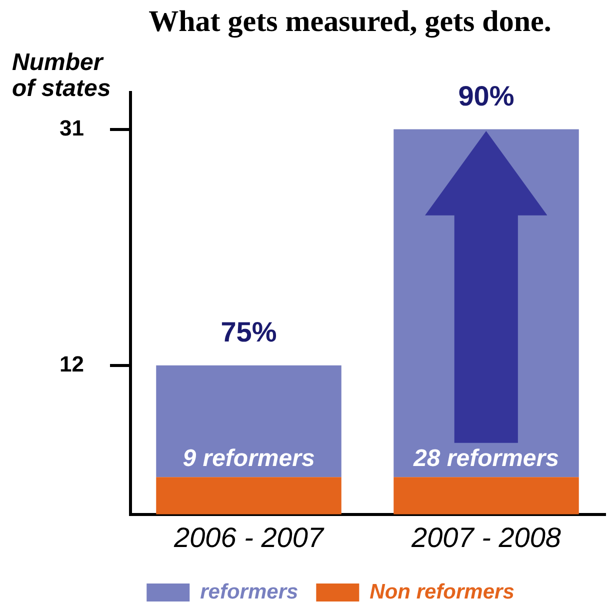  I want to click on chart-title: What gets measured, gets done., so click(350, 22).